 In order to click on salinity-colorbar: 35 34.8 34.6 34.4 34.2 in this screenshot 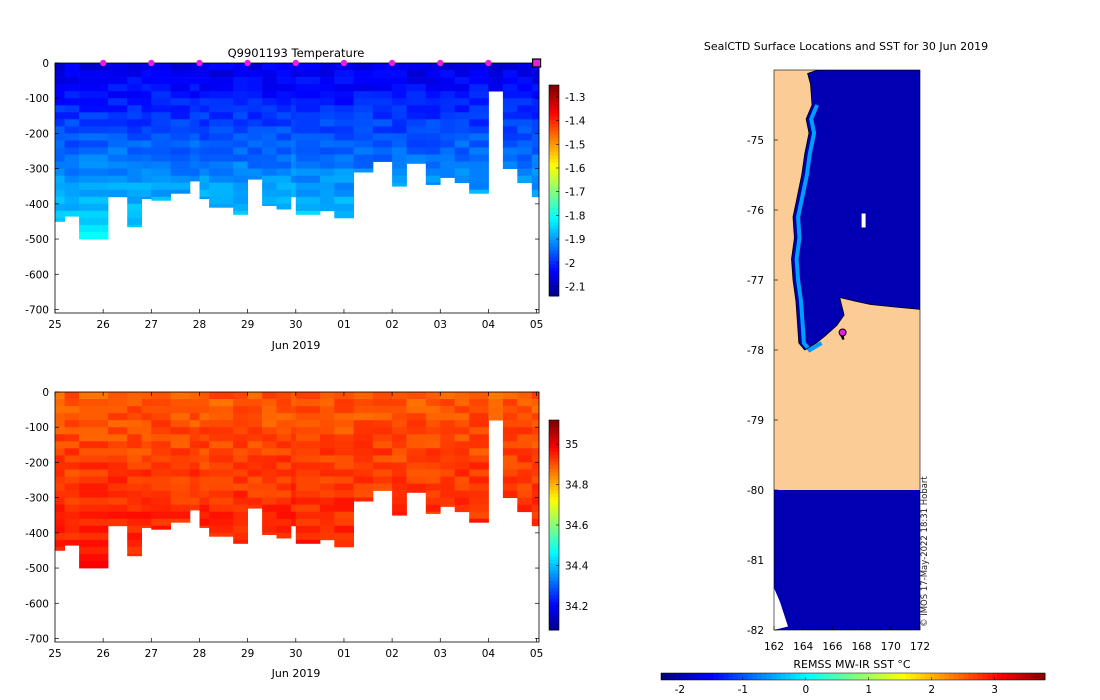, I will do `click(568, 525)`.